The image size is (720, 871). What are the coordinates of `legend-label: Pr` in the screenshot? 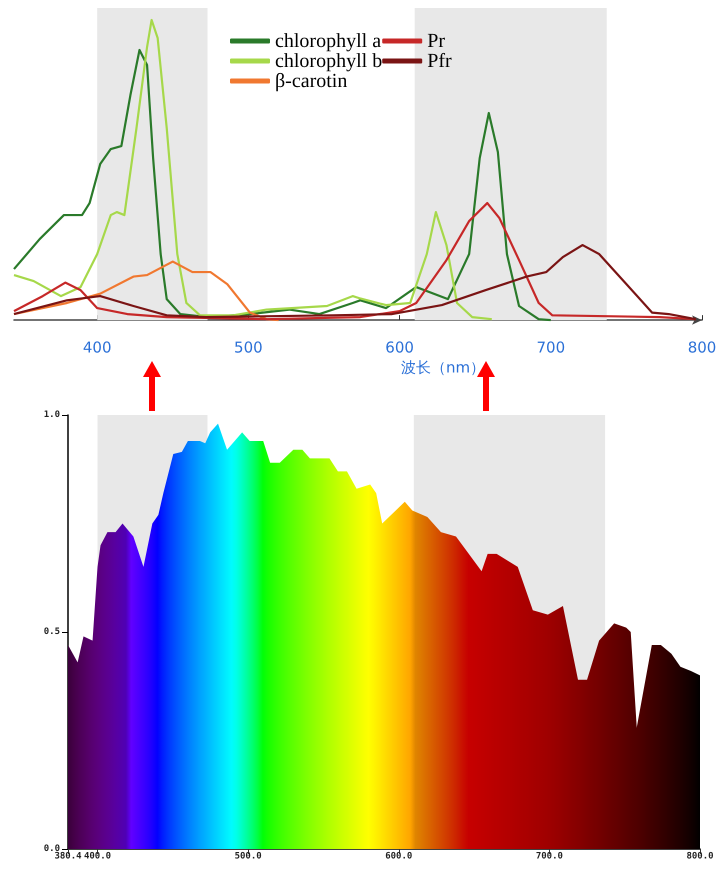 It's located at (436, 41).